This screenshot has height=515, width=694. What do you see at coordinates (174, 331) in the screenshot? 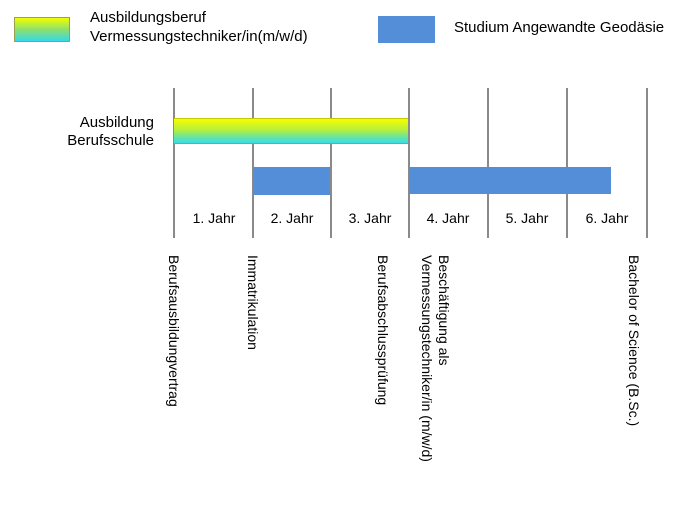
I see `milestone-berufsausbildungsvertrag: Berufsausbildungvertrag` at bounding box center [174, 331].